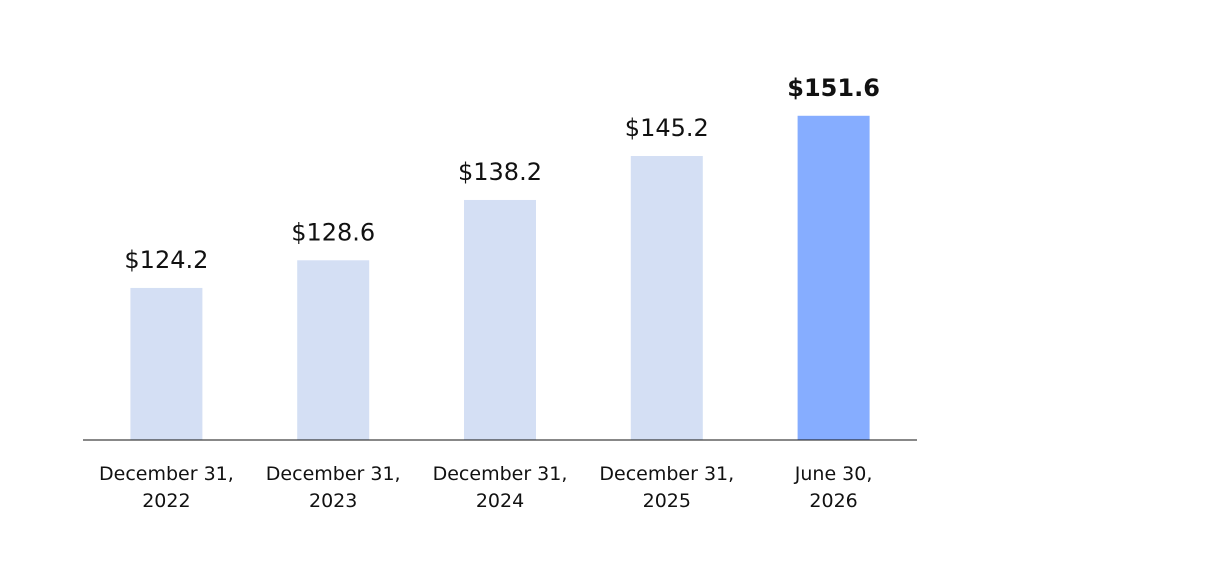 The image size is (1205, 572). What do you see at coordinates (166, 487) in the screenshot?
I see `x-tick-label: December 31, 2022` at bounding box center [166, 487].